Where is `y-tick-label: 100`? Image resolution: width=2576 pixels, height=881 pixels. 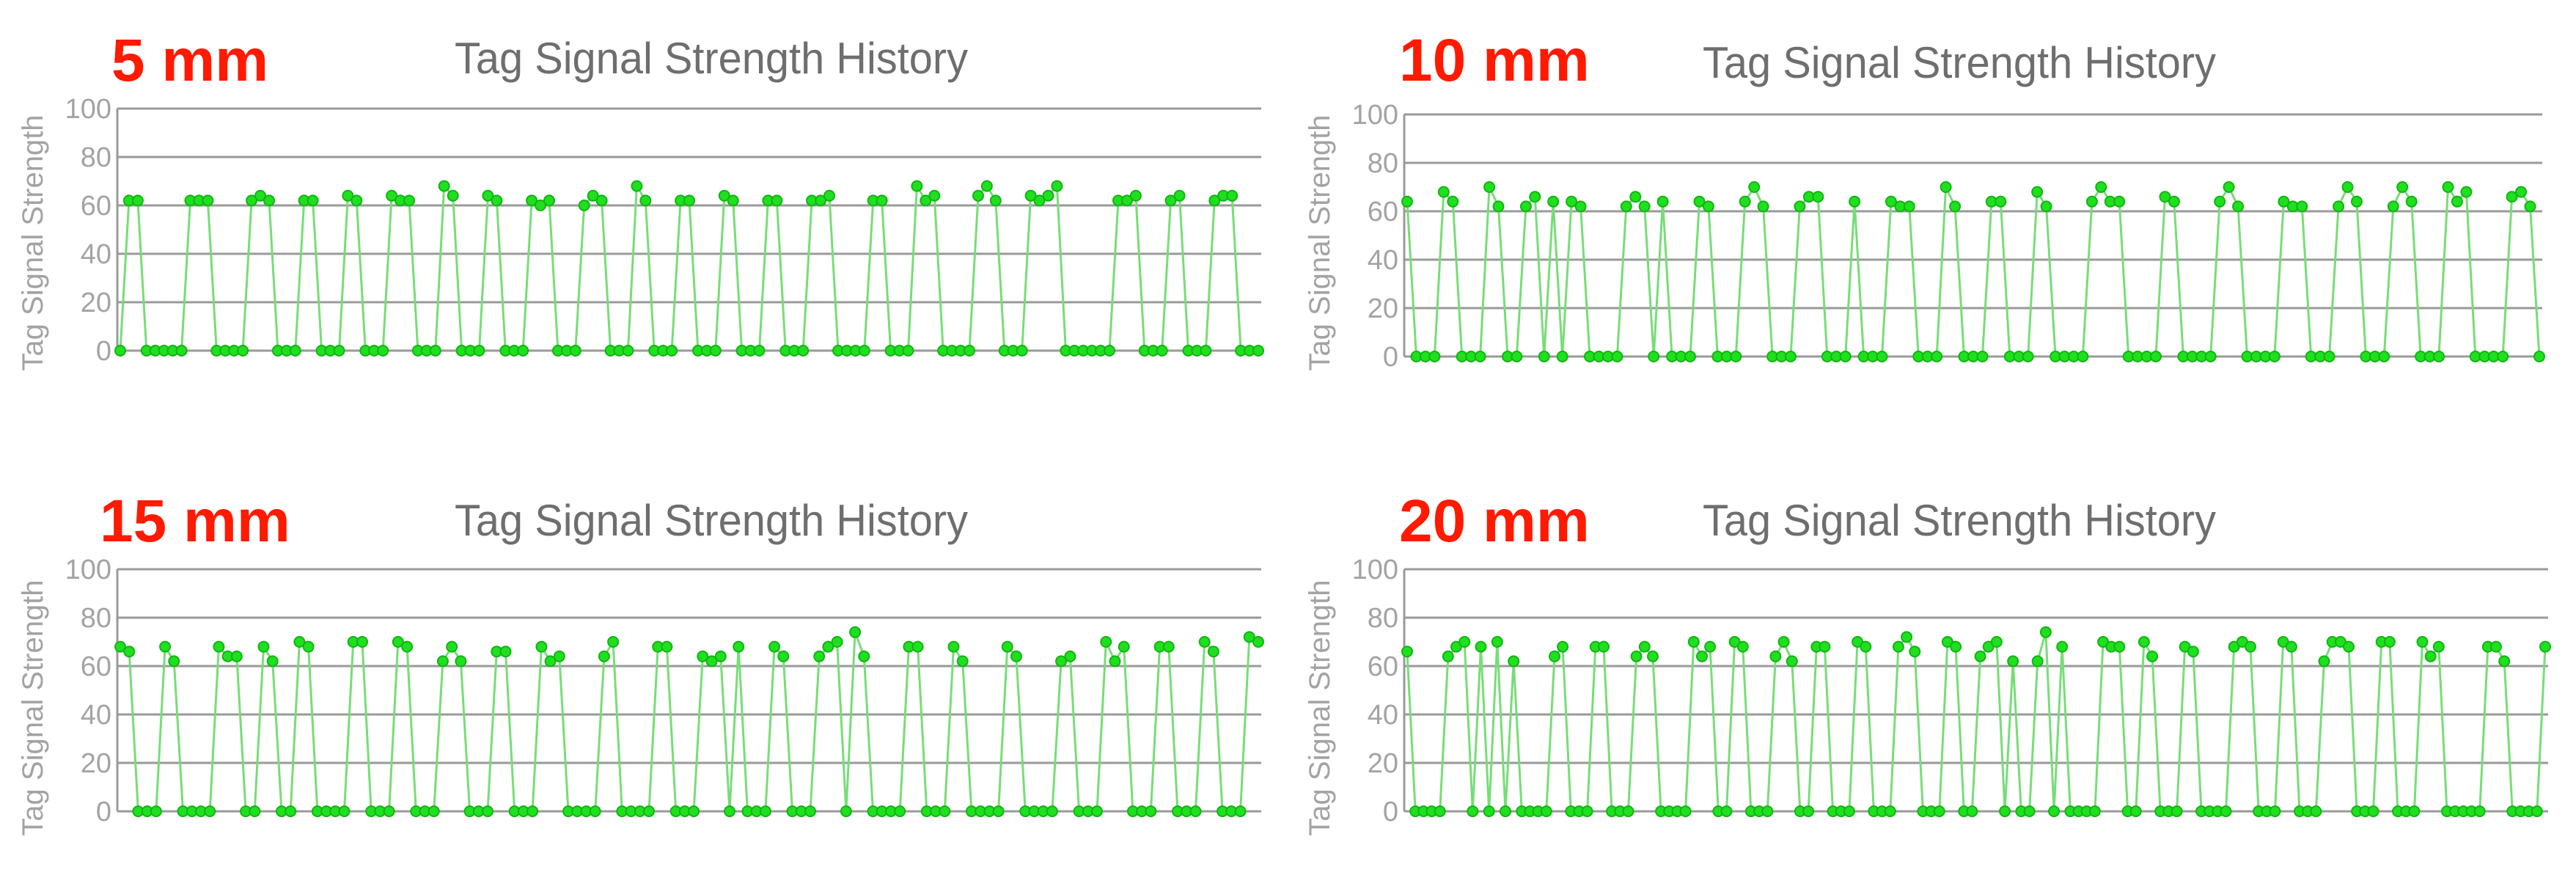 y-tick-label: 100 is located at coordinates (88, 109).